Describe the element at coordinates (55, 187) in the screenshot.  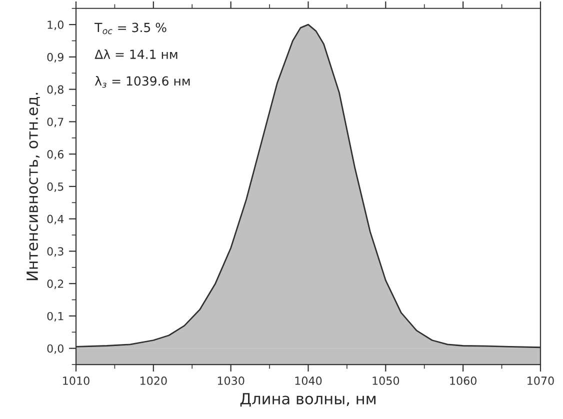
I see `y-tick-label: 0,5` at that location.